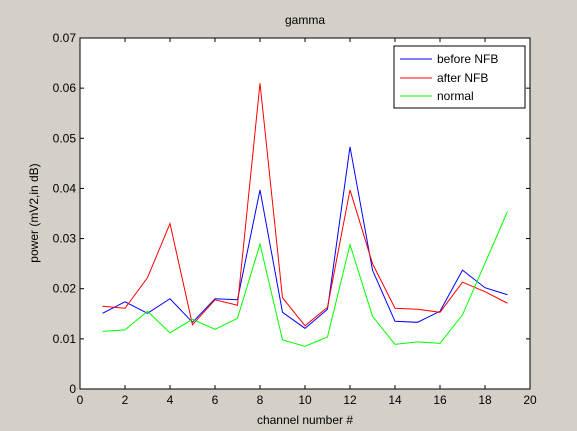 Image resolution: width=577 pixels, height=431 pixels. I want to click on x-tick-label: 0, so click(80, 400).